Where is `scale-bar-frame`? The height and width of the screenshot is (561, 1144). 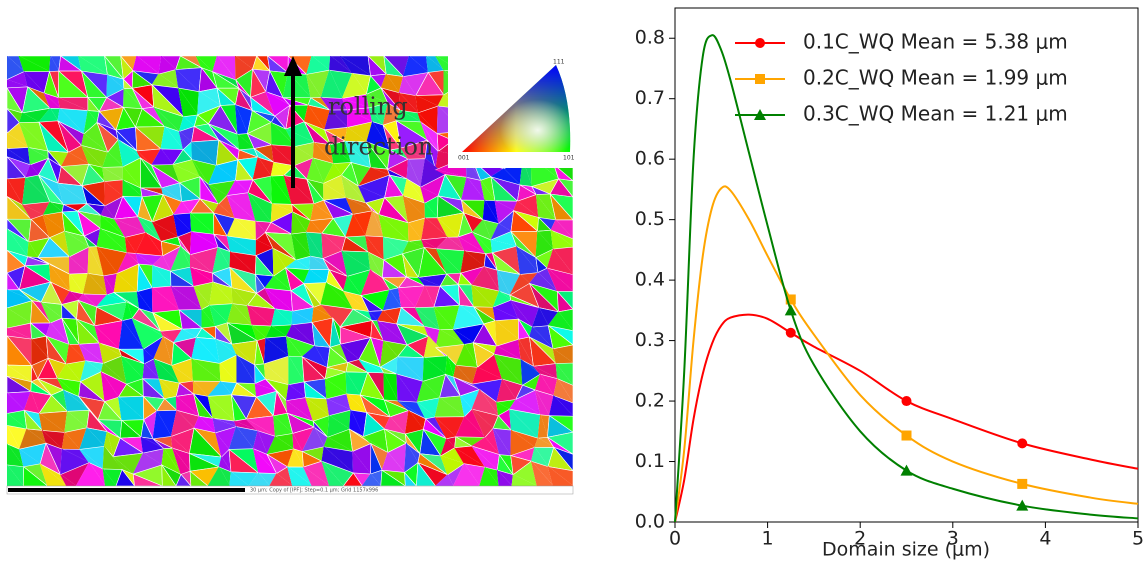 scale-bar-frame is located at coordinates (290, 490).